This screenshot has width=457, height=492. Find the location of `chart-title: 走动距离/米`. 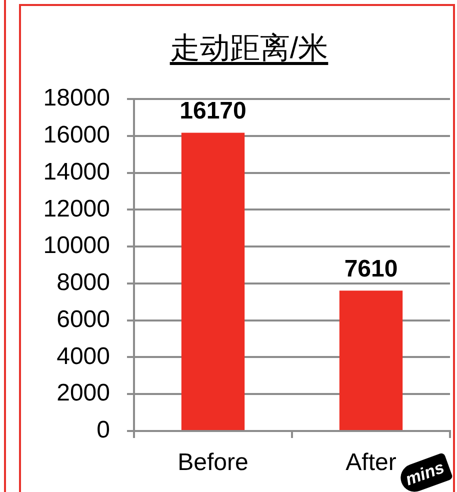

chart-title: 走动距离/米 is located at coordinates (249, 48).